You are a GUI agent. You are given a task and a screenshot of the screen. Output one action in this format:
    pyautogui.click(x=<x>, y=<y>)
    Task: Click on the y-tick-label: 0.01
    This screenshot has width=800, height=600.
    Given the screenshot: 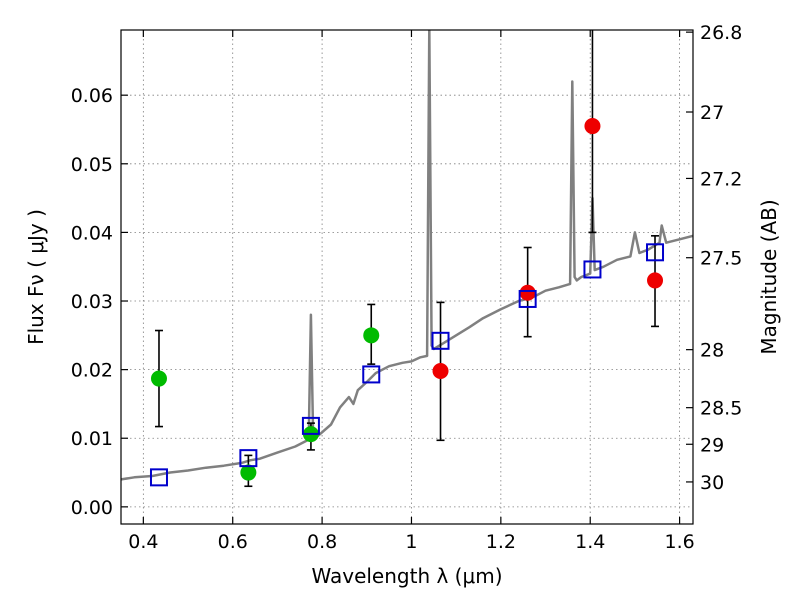 What is the action you would take?
    pyautogui.click(x=92, y=439)
    